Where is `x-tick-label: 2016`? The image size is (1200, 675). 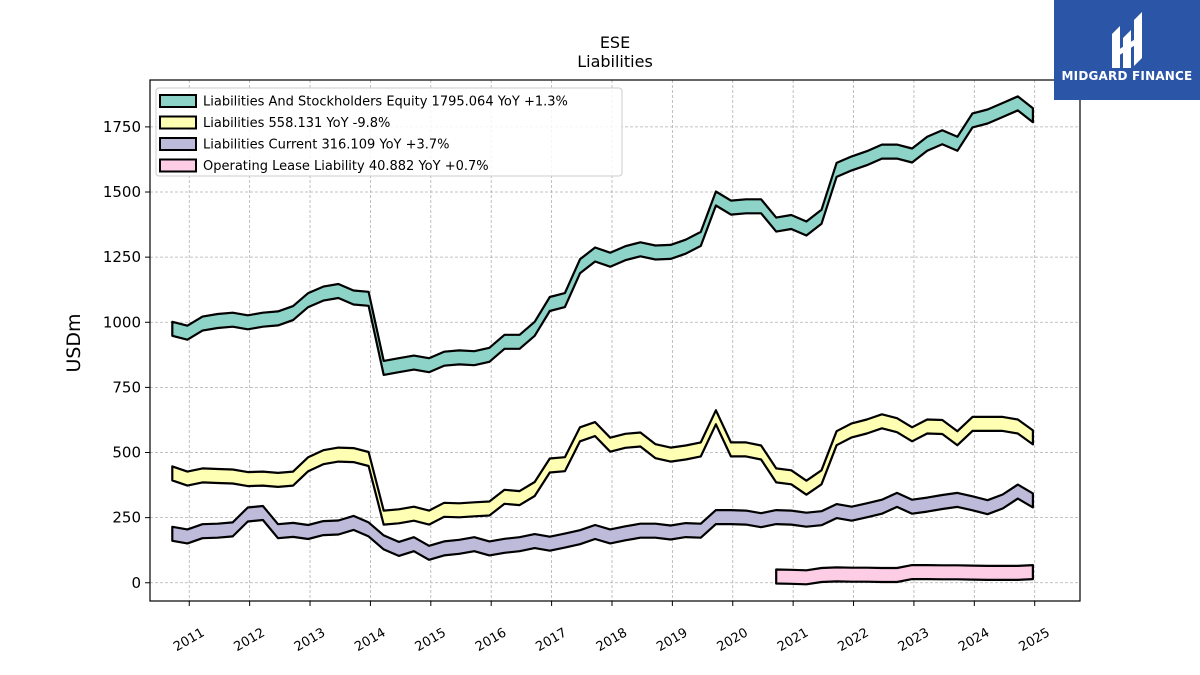 x-tick-label: 2016 is located at coordinates (491, 640).